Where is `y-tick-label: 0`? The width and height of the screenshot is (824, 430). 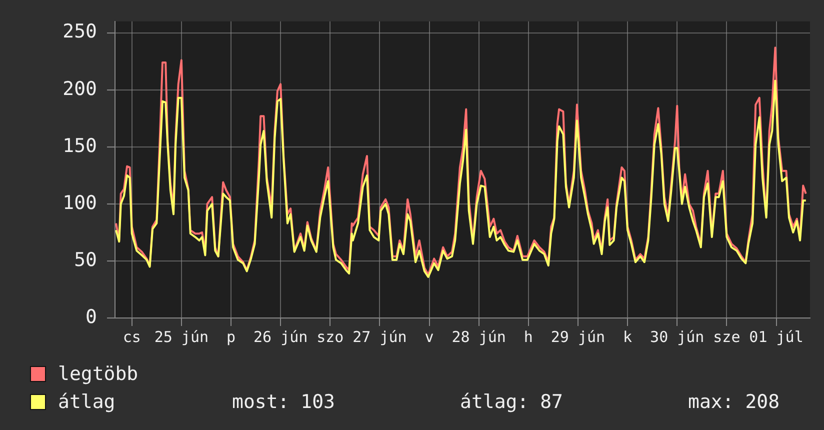
y-tick-label: 0 is located at coordinates (91, 317).